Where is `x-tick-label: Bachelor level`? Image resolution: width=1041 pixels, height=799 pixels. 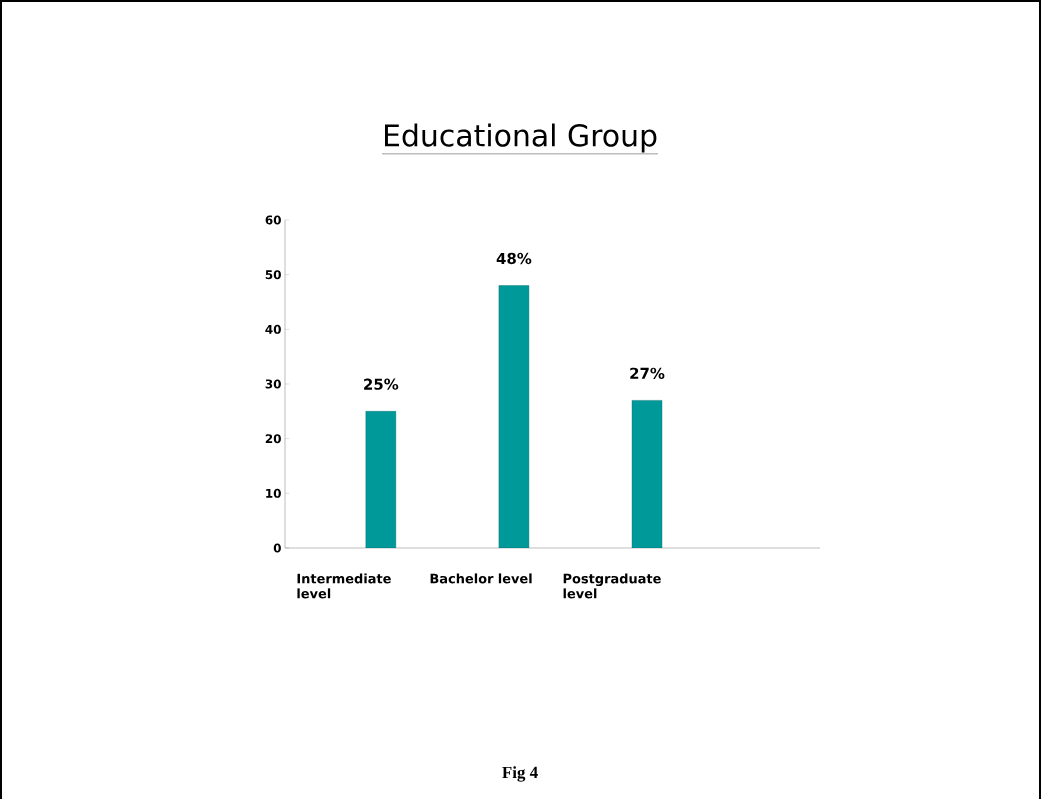 x-tick-label: Bachelor level is located at coordinates (481, 578).